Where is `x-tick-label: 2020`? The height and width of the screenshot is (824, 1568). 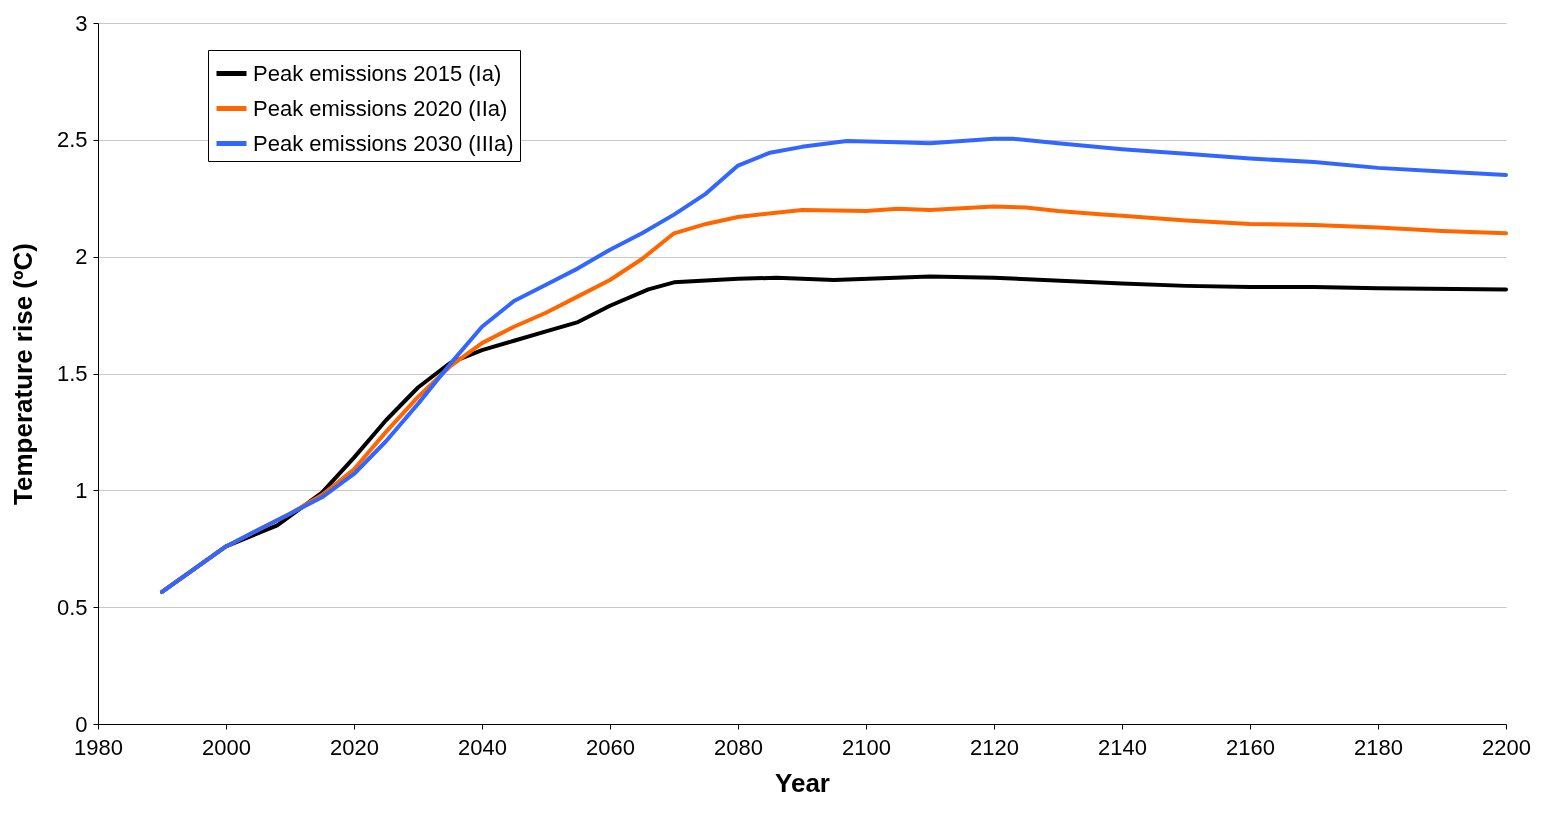 x-tick-label: 2020 is located at coordinates (354, 747).